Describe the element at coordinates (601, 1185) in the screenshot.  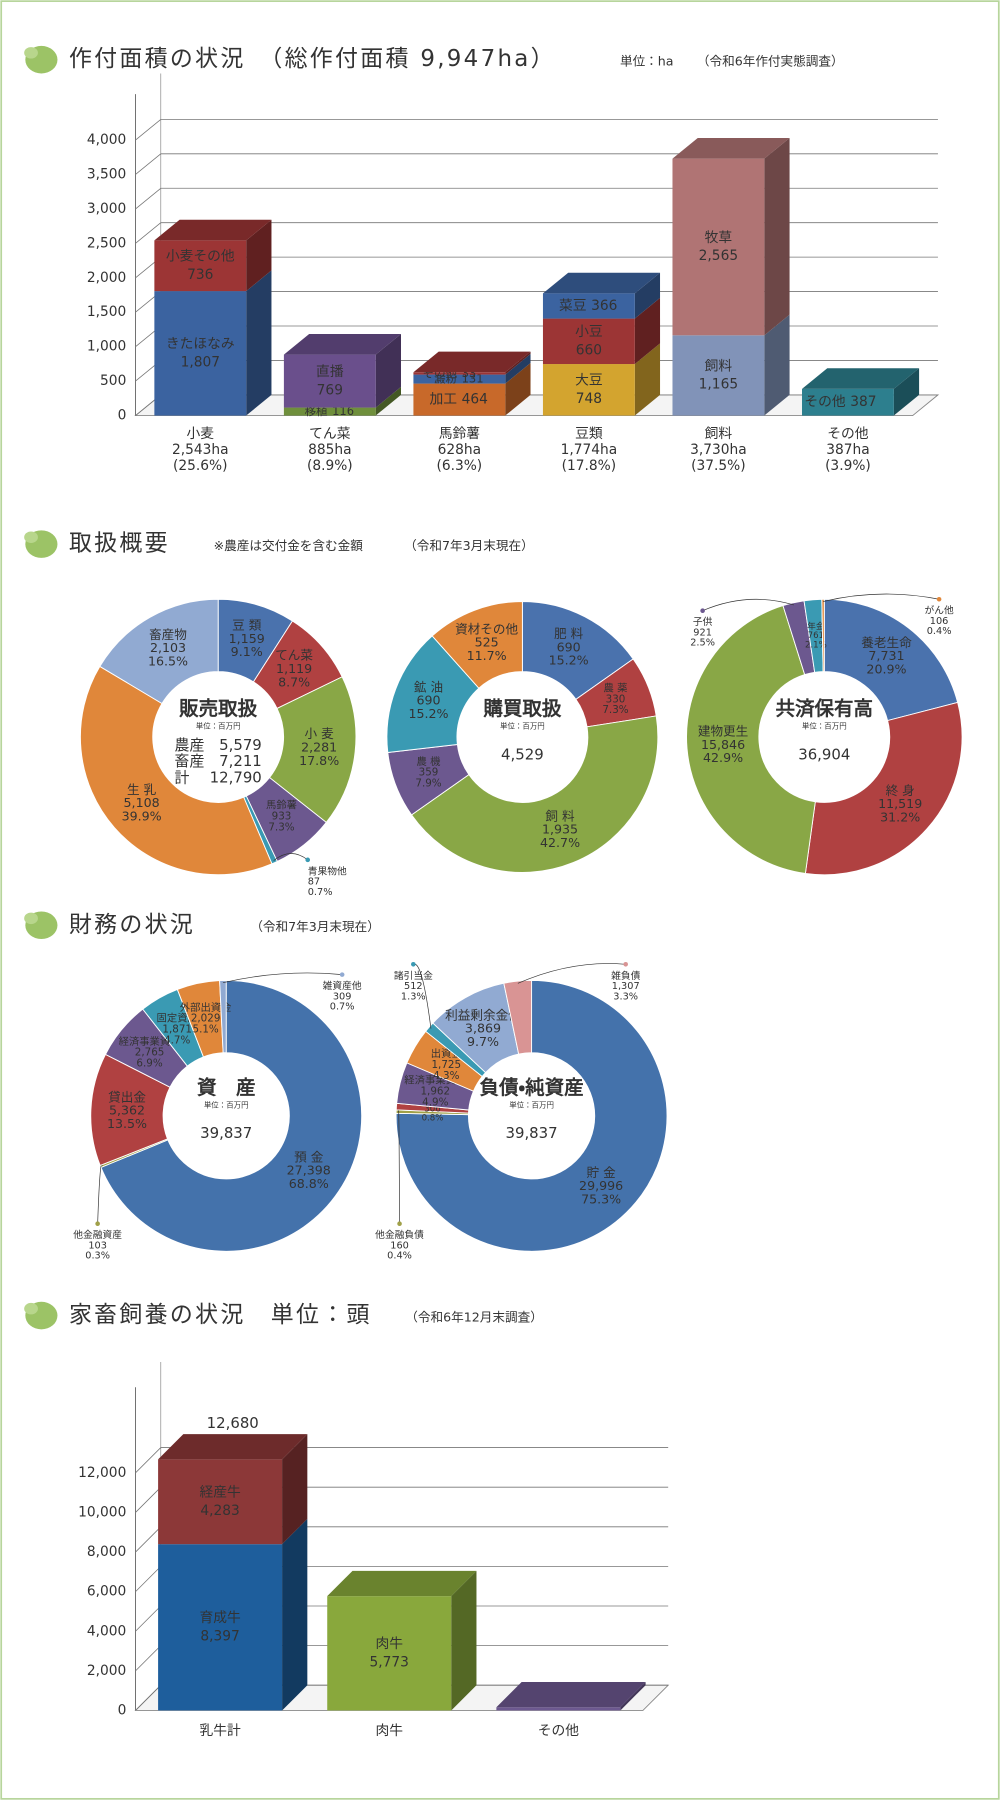
I see `segment-value: 29,996` at that location.